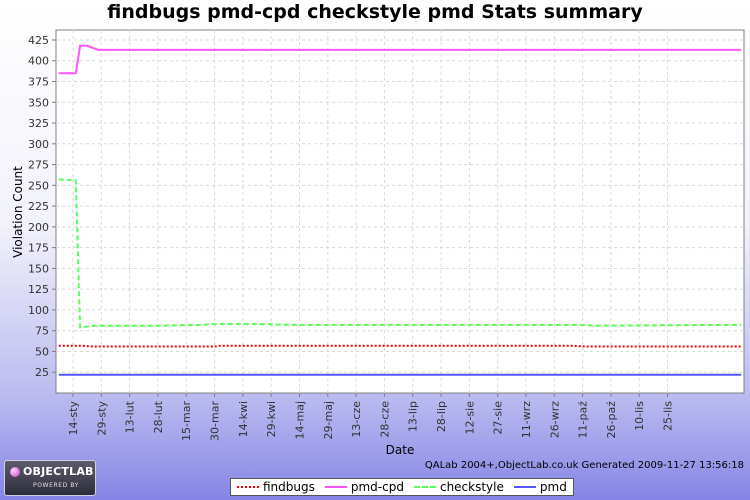  Describe the element at coordinates (38, 248) in the screenshot. I see `y-tick-label: 175` at that location.